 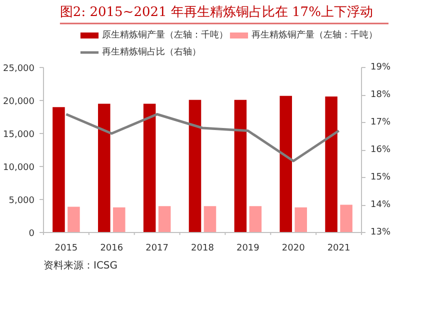 I want to click on line-series, so click(x=202, y=137).